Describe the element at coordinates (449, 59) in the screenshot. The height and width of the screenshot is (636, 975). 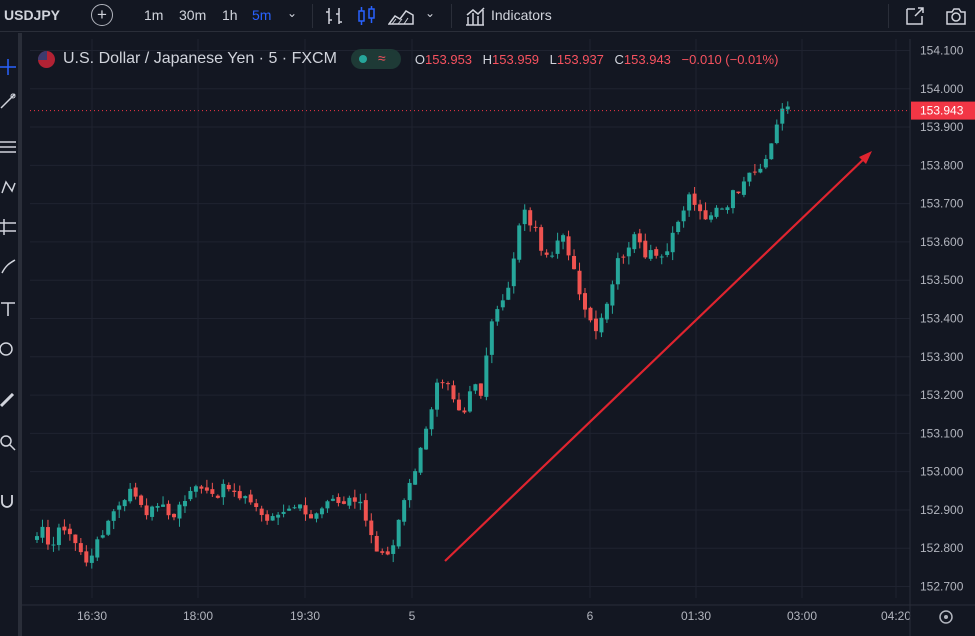
I see `open-value: 153.953` at that location.